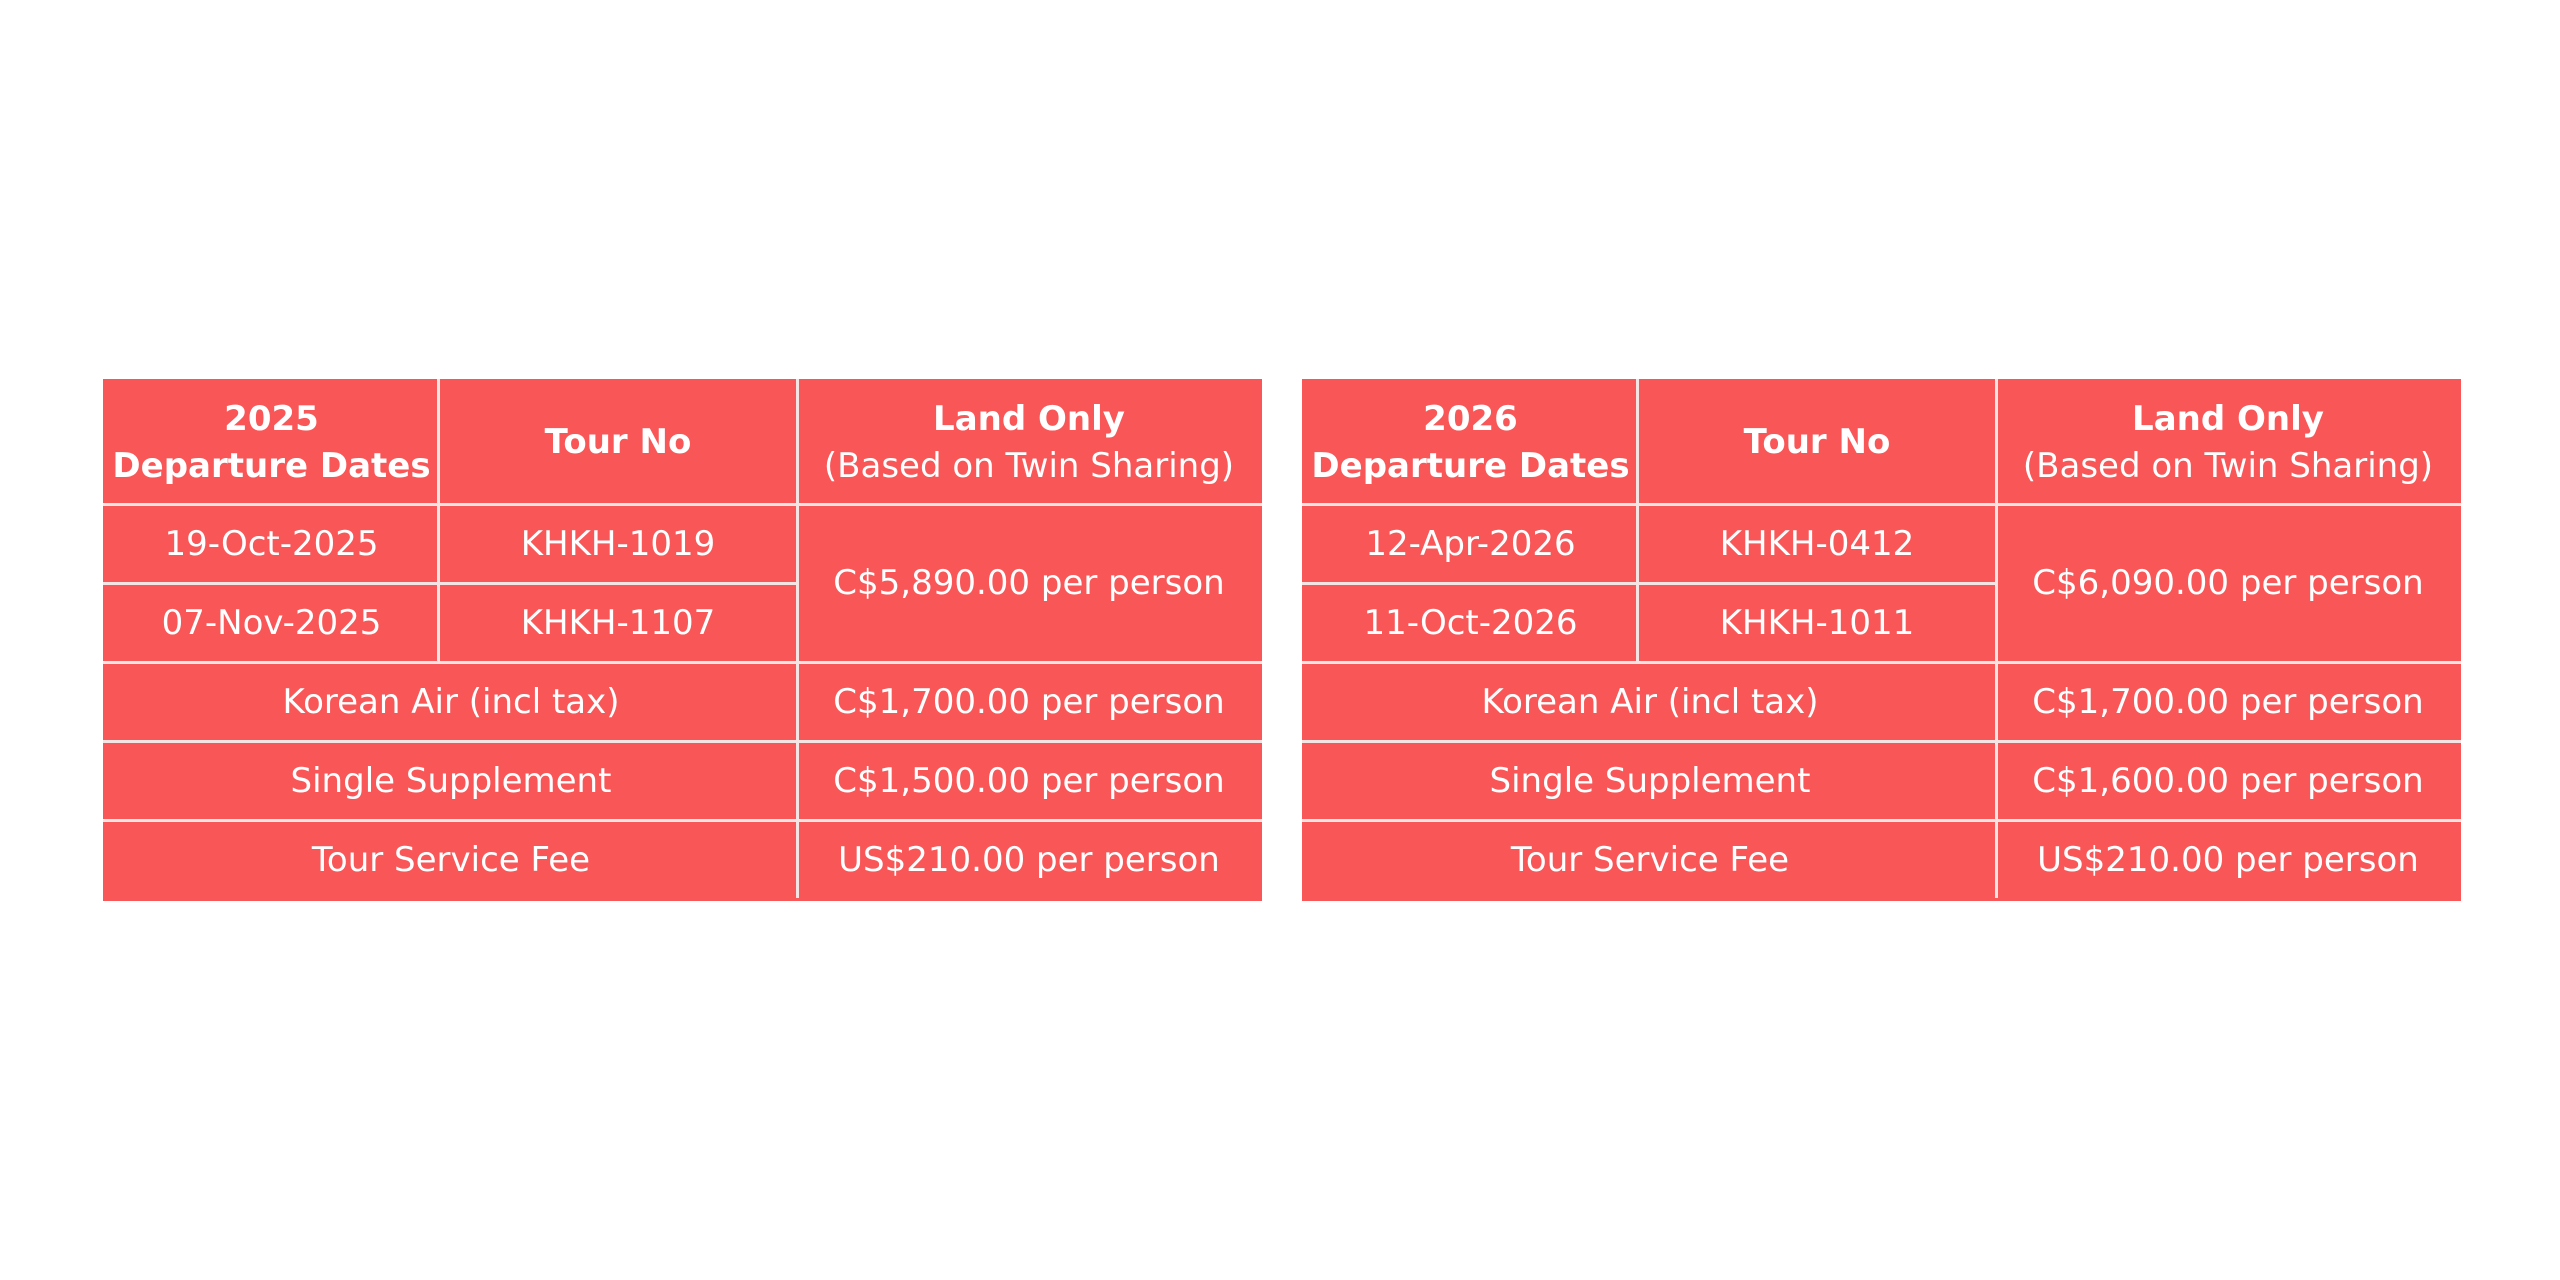  I want to click on table-row: Single Supplement C$1,600.00 per person, so click(1881, 781).